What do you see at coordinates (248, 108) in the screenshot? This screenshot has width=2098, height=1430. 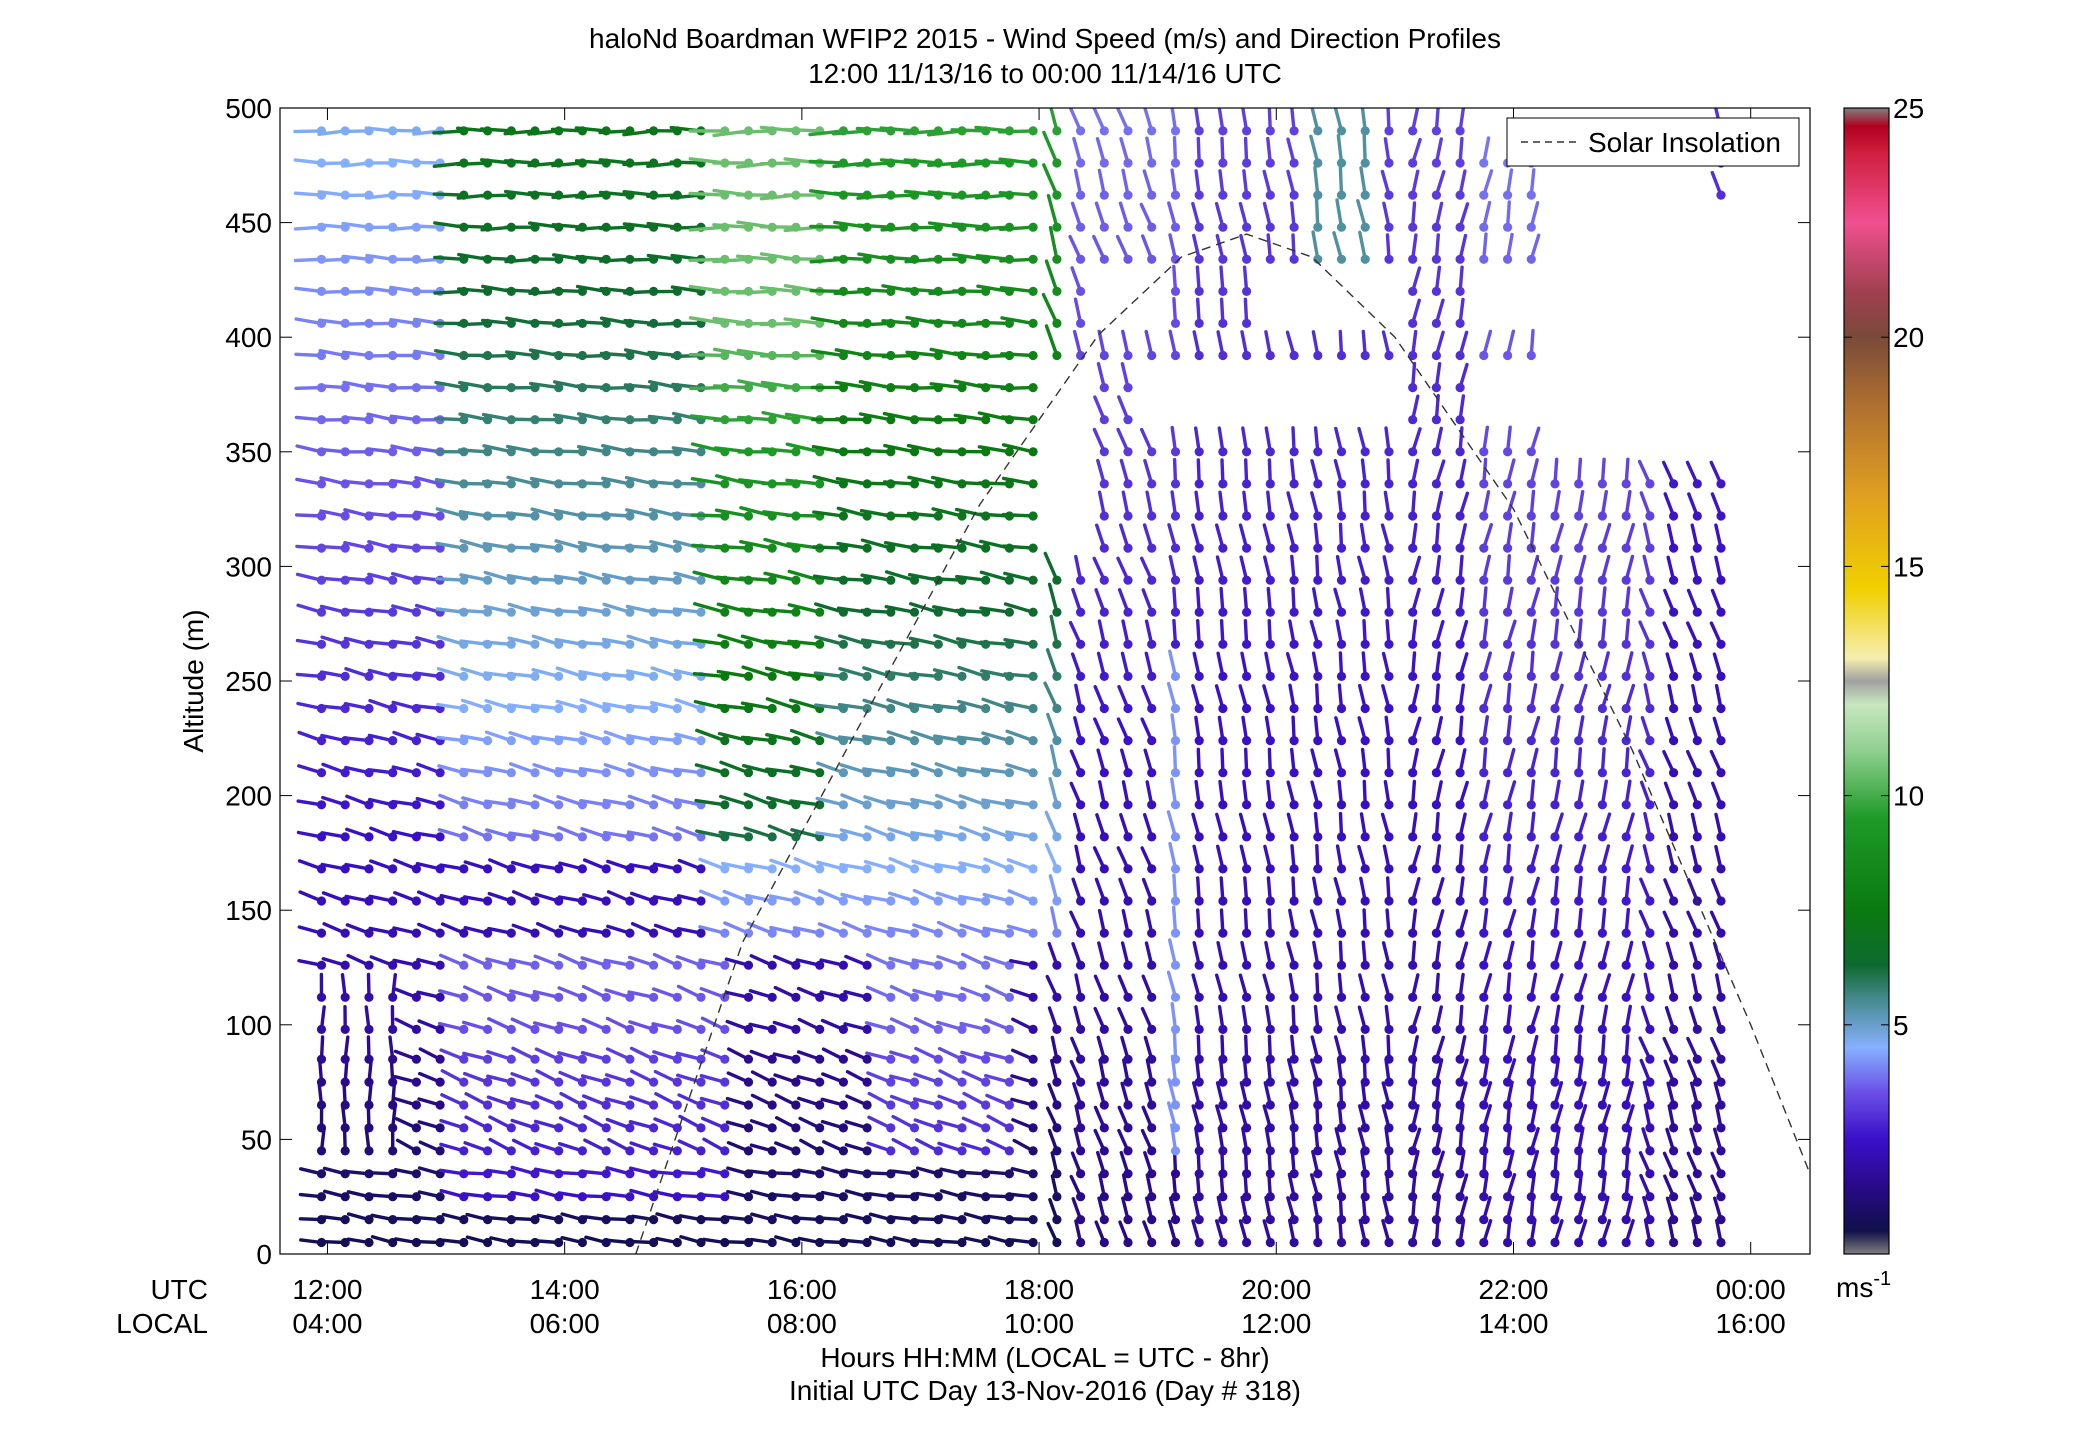 I see `y-tick-label: 500` at bounding box center [248, 108].